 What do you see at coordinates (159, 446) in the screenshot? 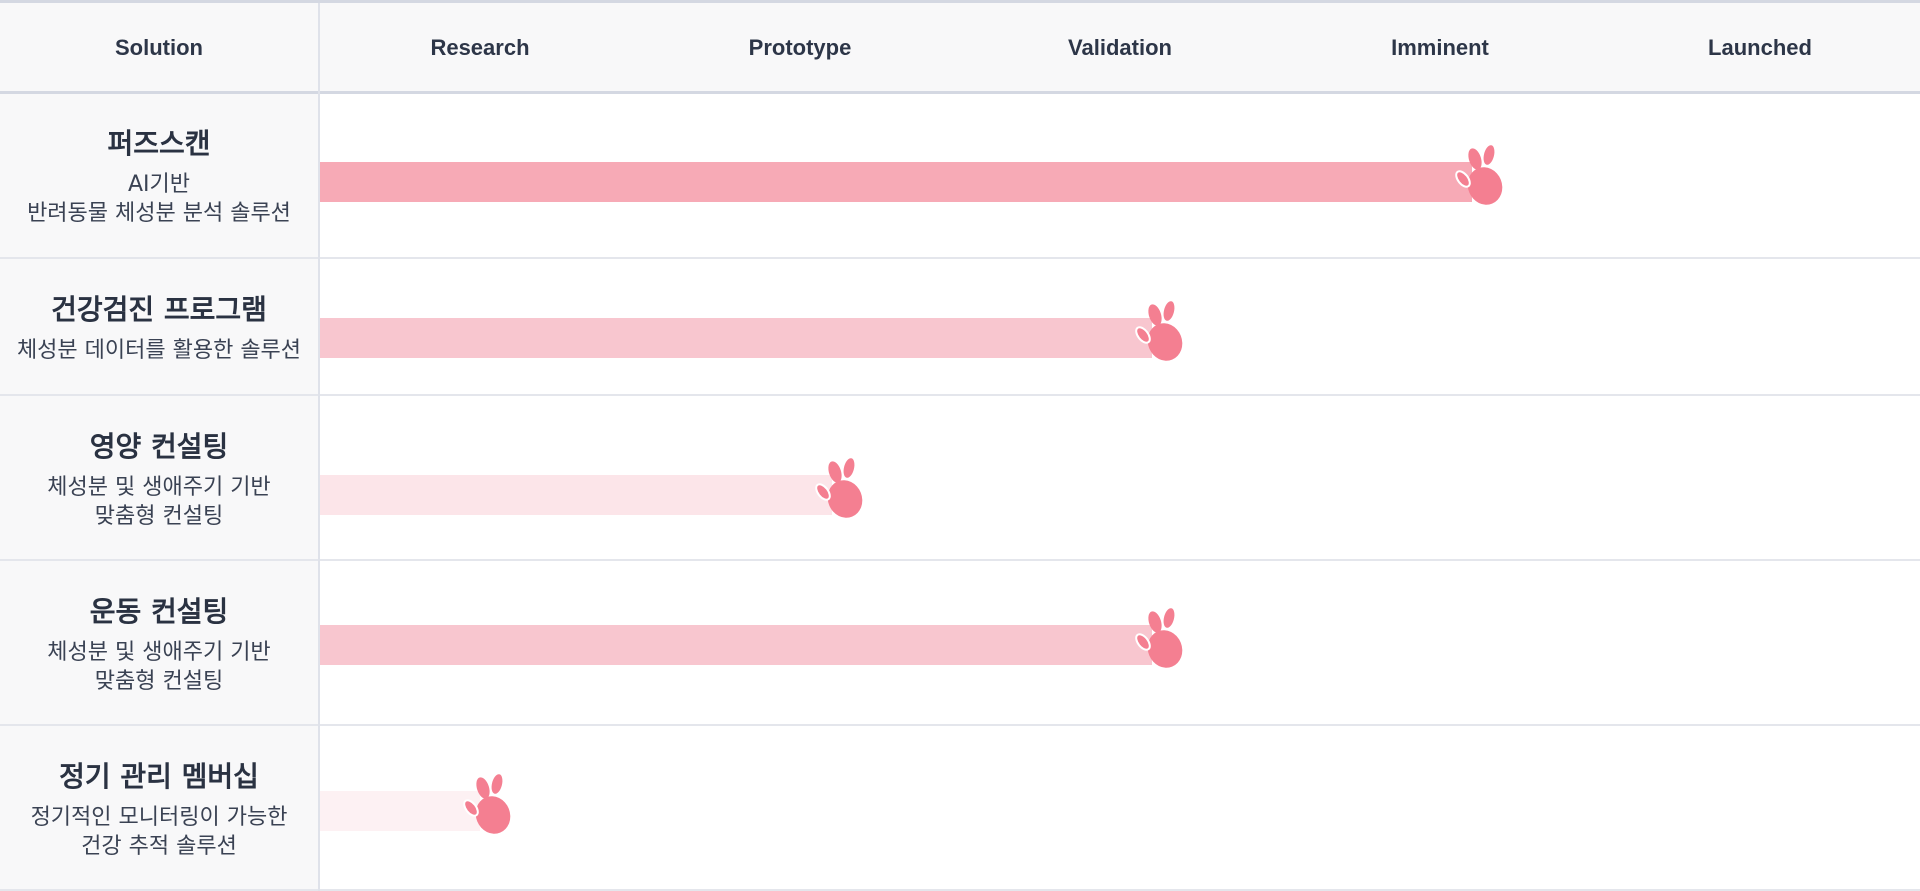
I see `row-title: 영양 컨설팅` at bounding box center [159, 446].